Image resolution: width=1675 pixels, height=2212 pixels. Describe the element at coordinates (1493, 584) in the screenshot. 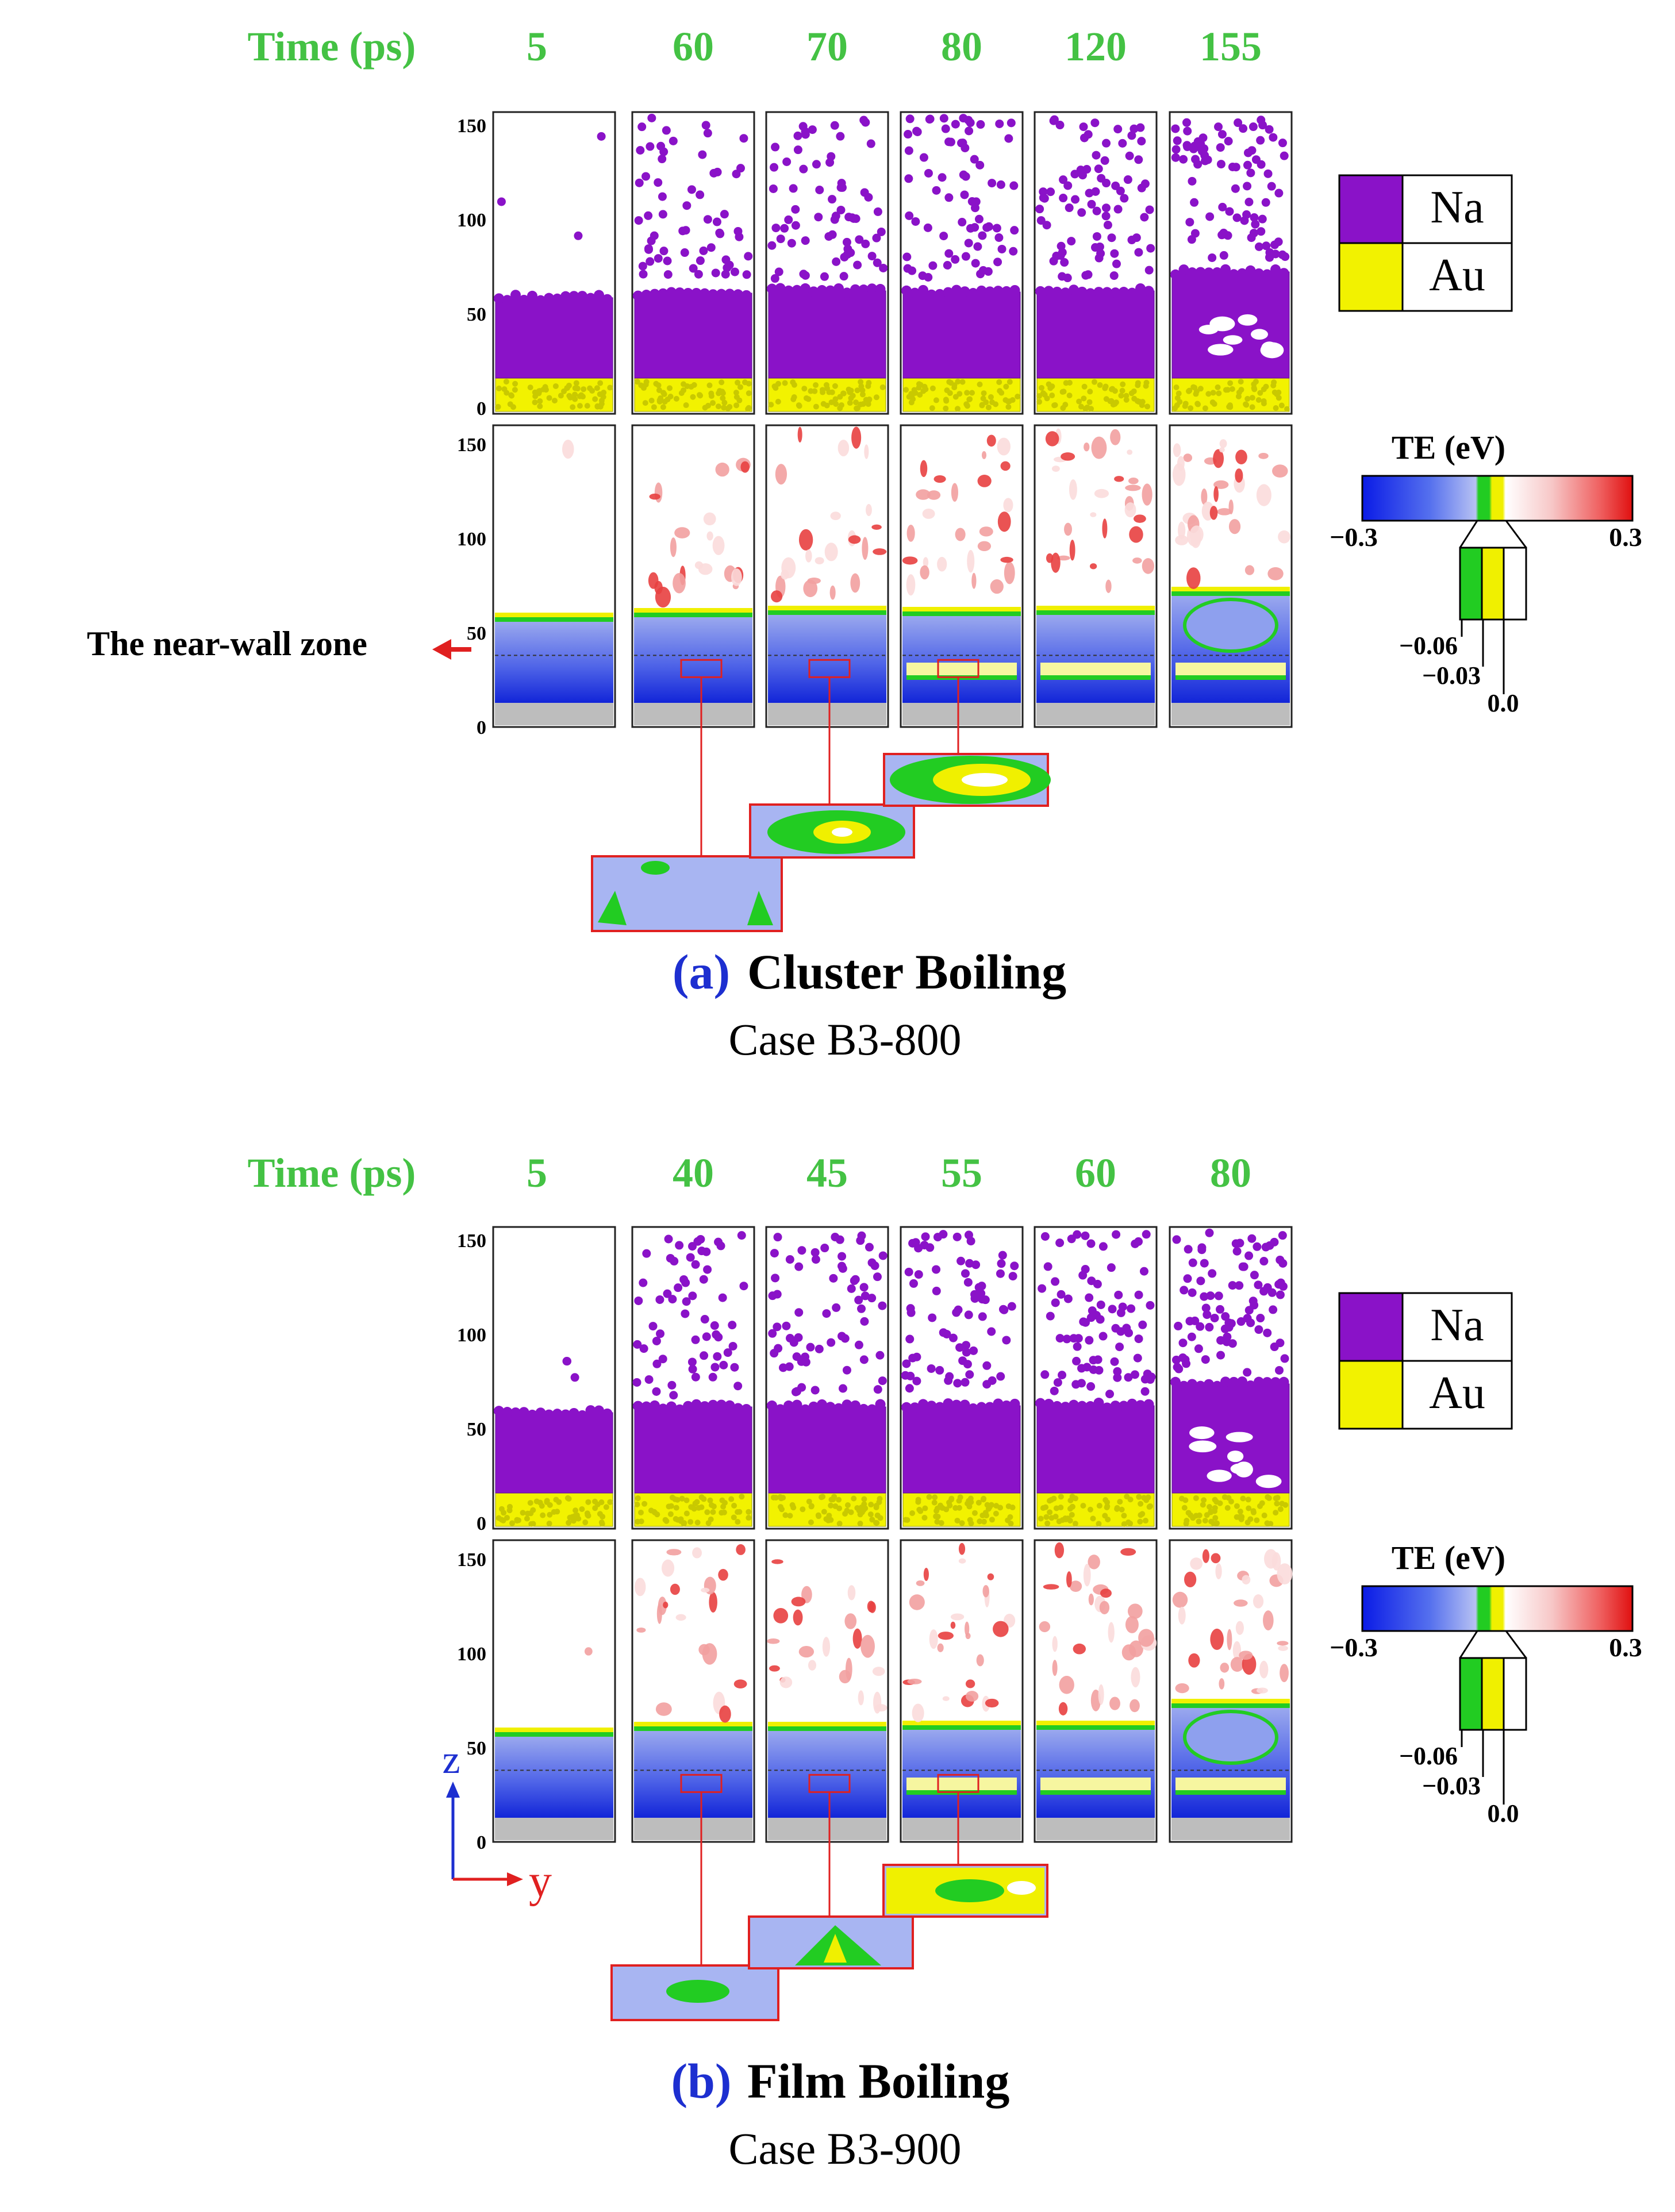

I see `te-zoom-yellow` at that location.